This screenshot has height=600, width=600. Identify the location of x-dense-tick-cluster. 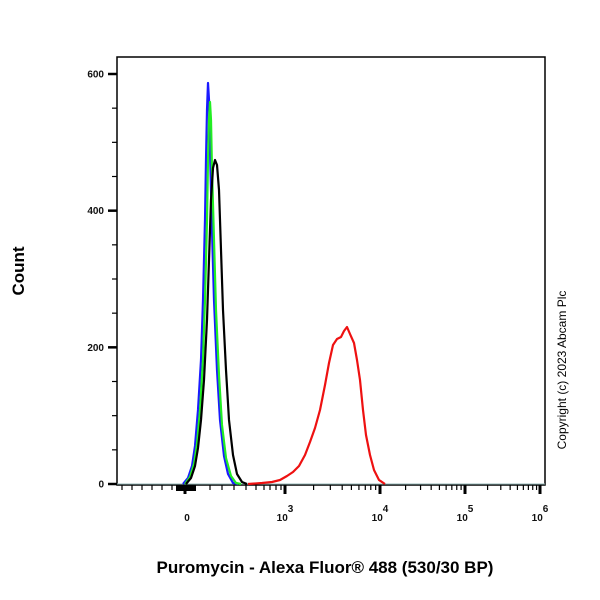
(186, 488).